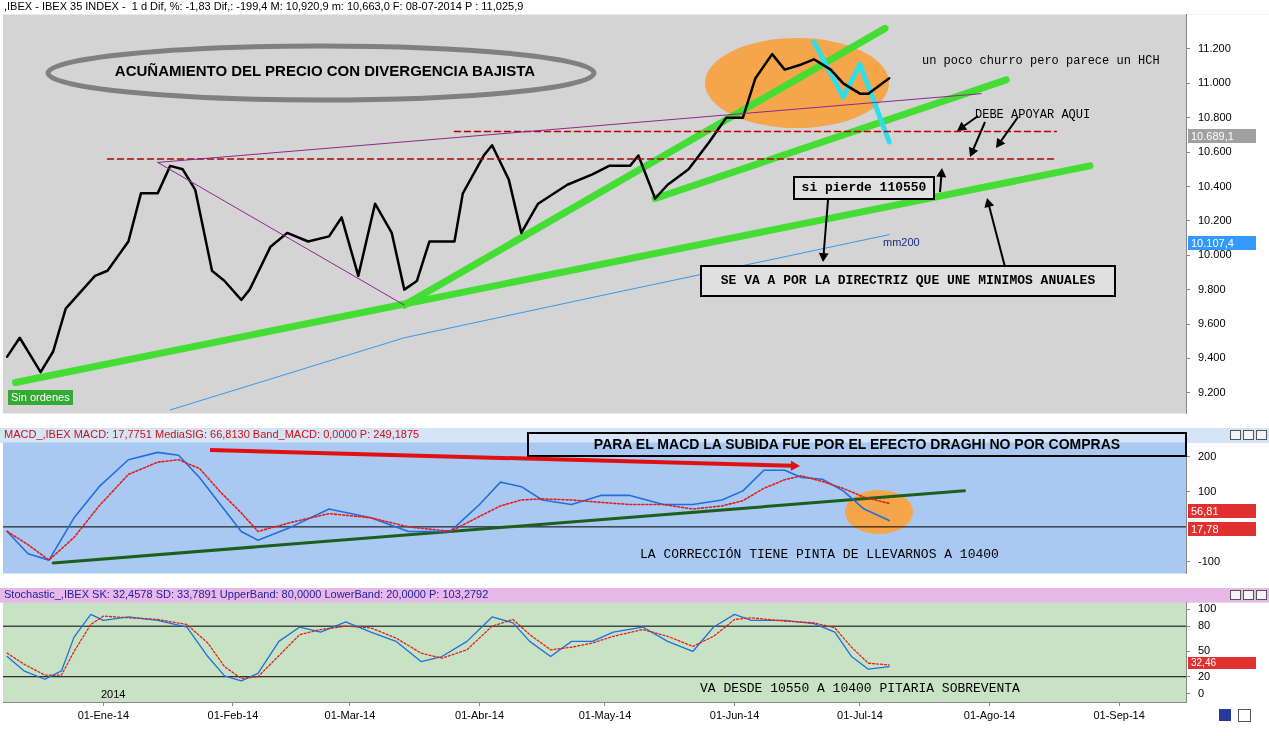 Image resolution: width=1269 pixels, height=736 pixels. I want to click on y-tick-label: 80, so click(1204, 625).